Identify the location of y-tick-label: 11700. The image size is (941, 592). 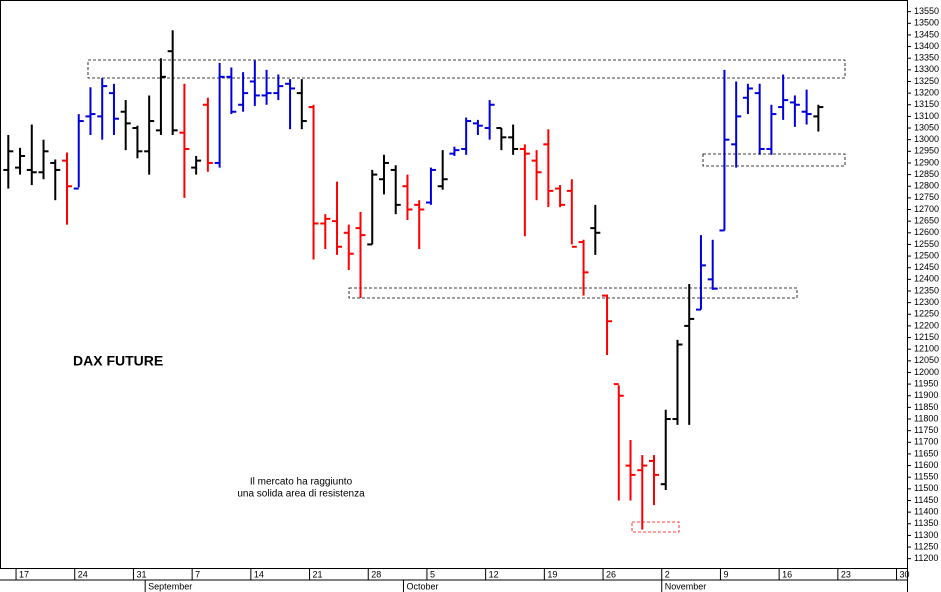
(926, 442).